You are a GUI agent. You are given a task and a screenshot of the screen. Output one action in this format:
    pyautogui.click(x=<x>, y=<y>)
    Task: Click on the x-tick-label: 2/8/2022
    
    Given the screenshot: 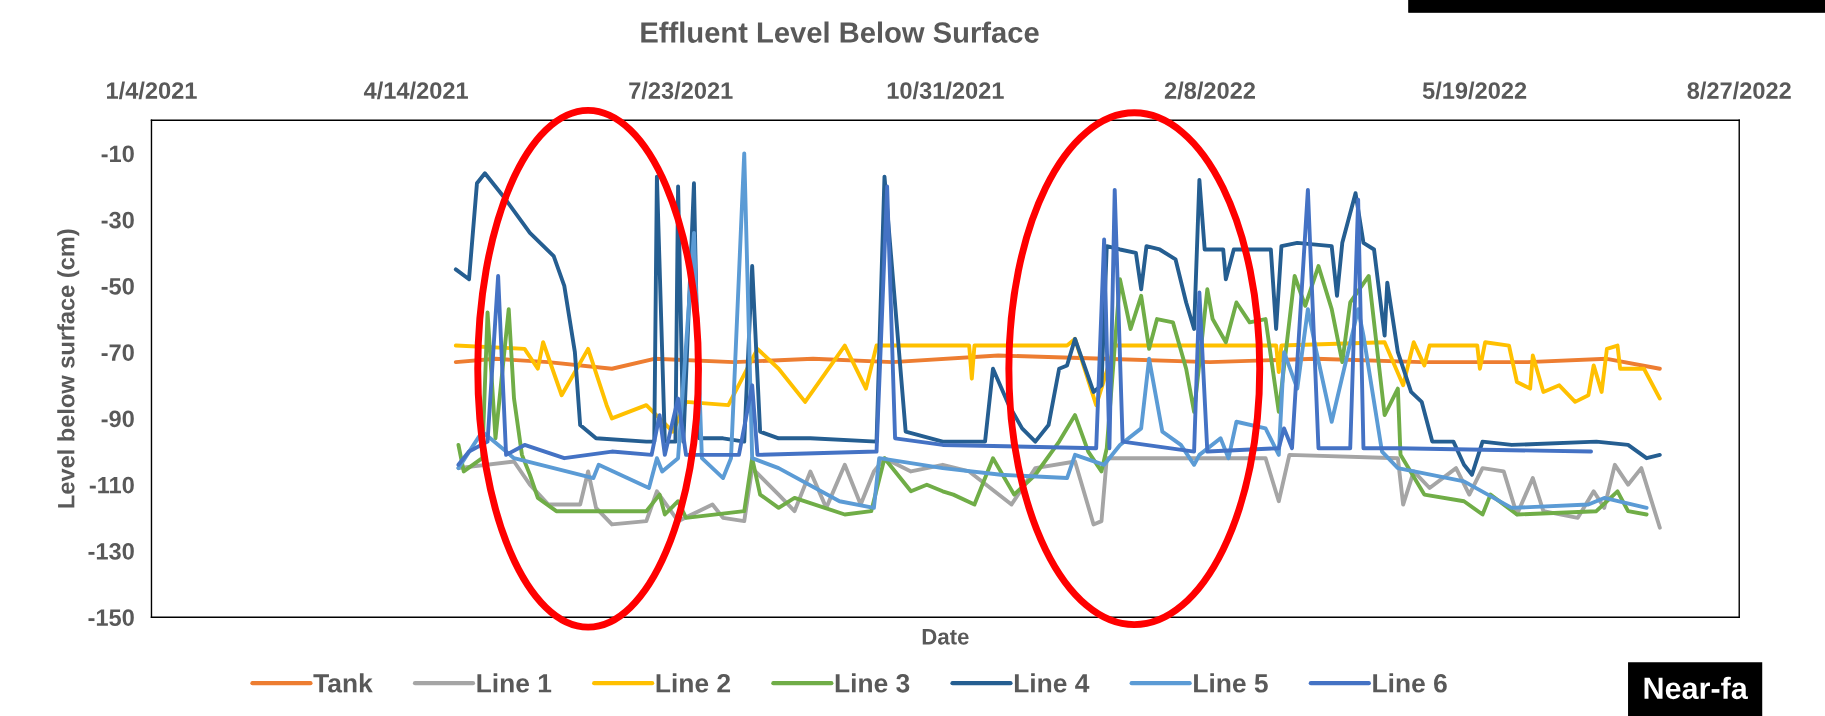 What is the action you would take?
    pyautogui.click(x=1209, y=90)
    